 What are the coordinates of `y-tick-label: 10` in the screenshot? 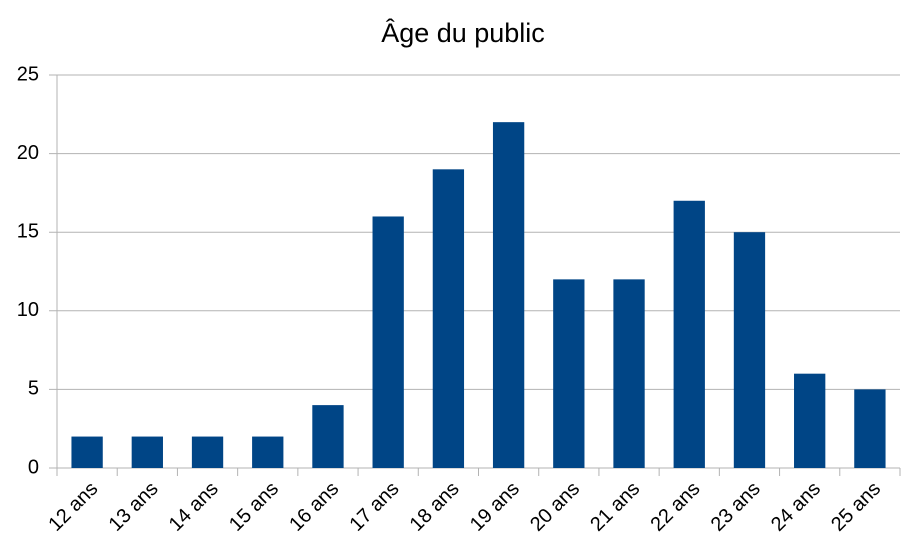 It's located at (28, 310).